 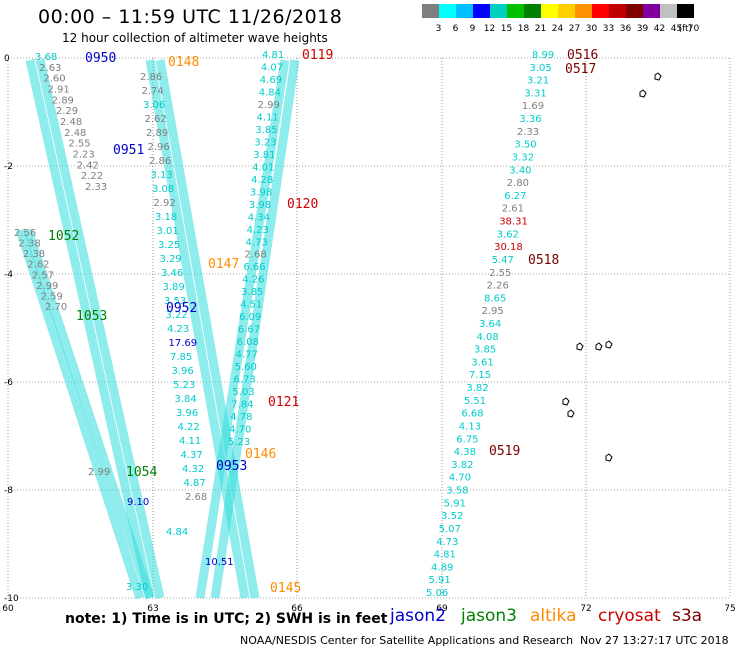 I want to click on s3a-swh-value: 3.52, so click(x=452, y=516).